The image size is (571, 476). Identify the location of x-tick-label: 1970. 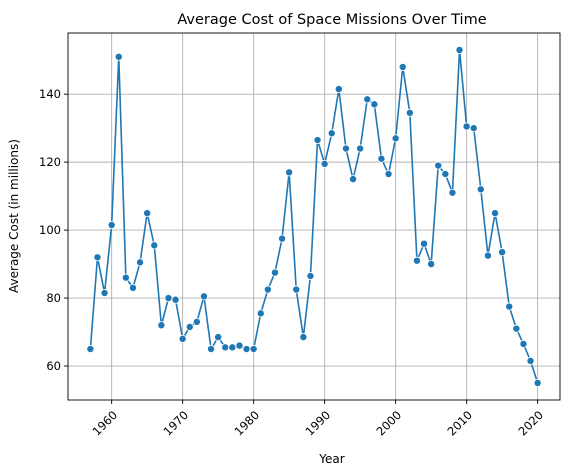
(176, 423).